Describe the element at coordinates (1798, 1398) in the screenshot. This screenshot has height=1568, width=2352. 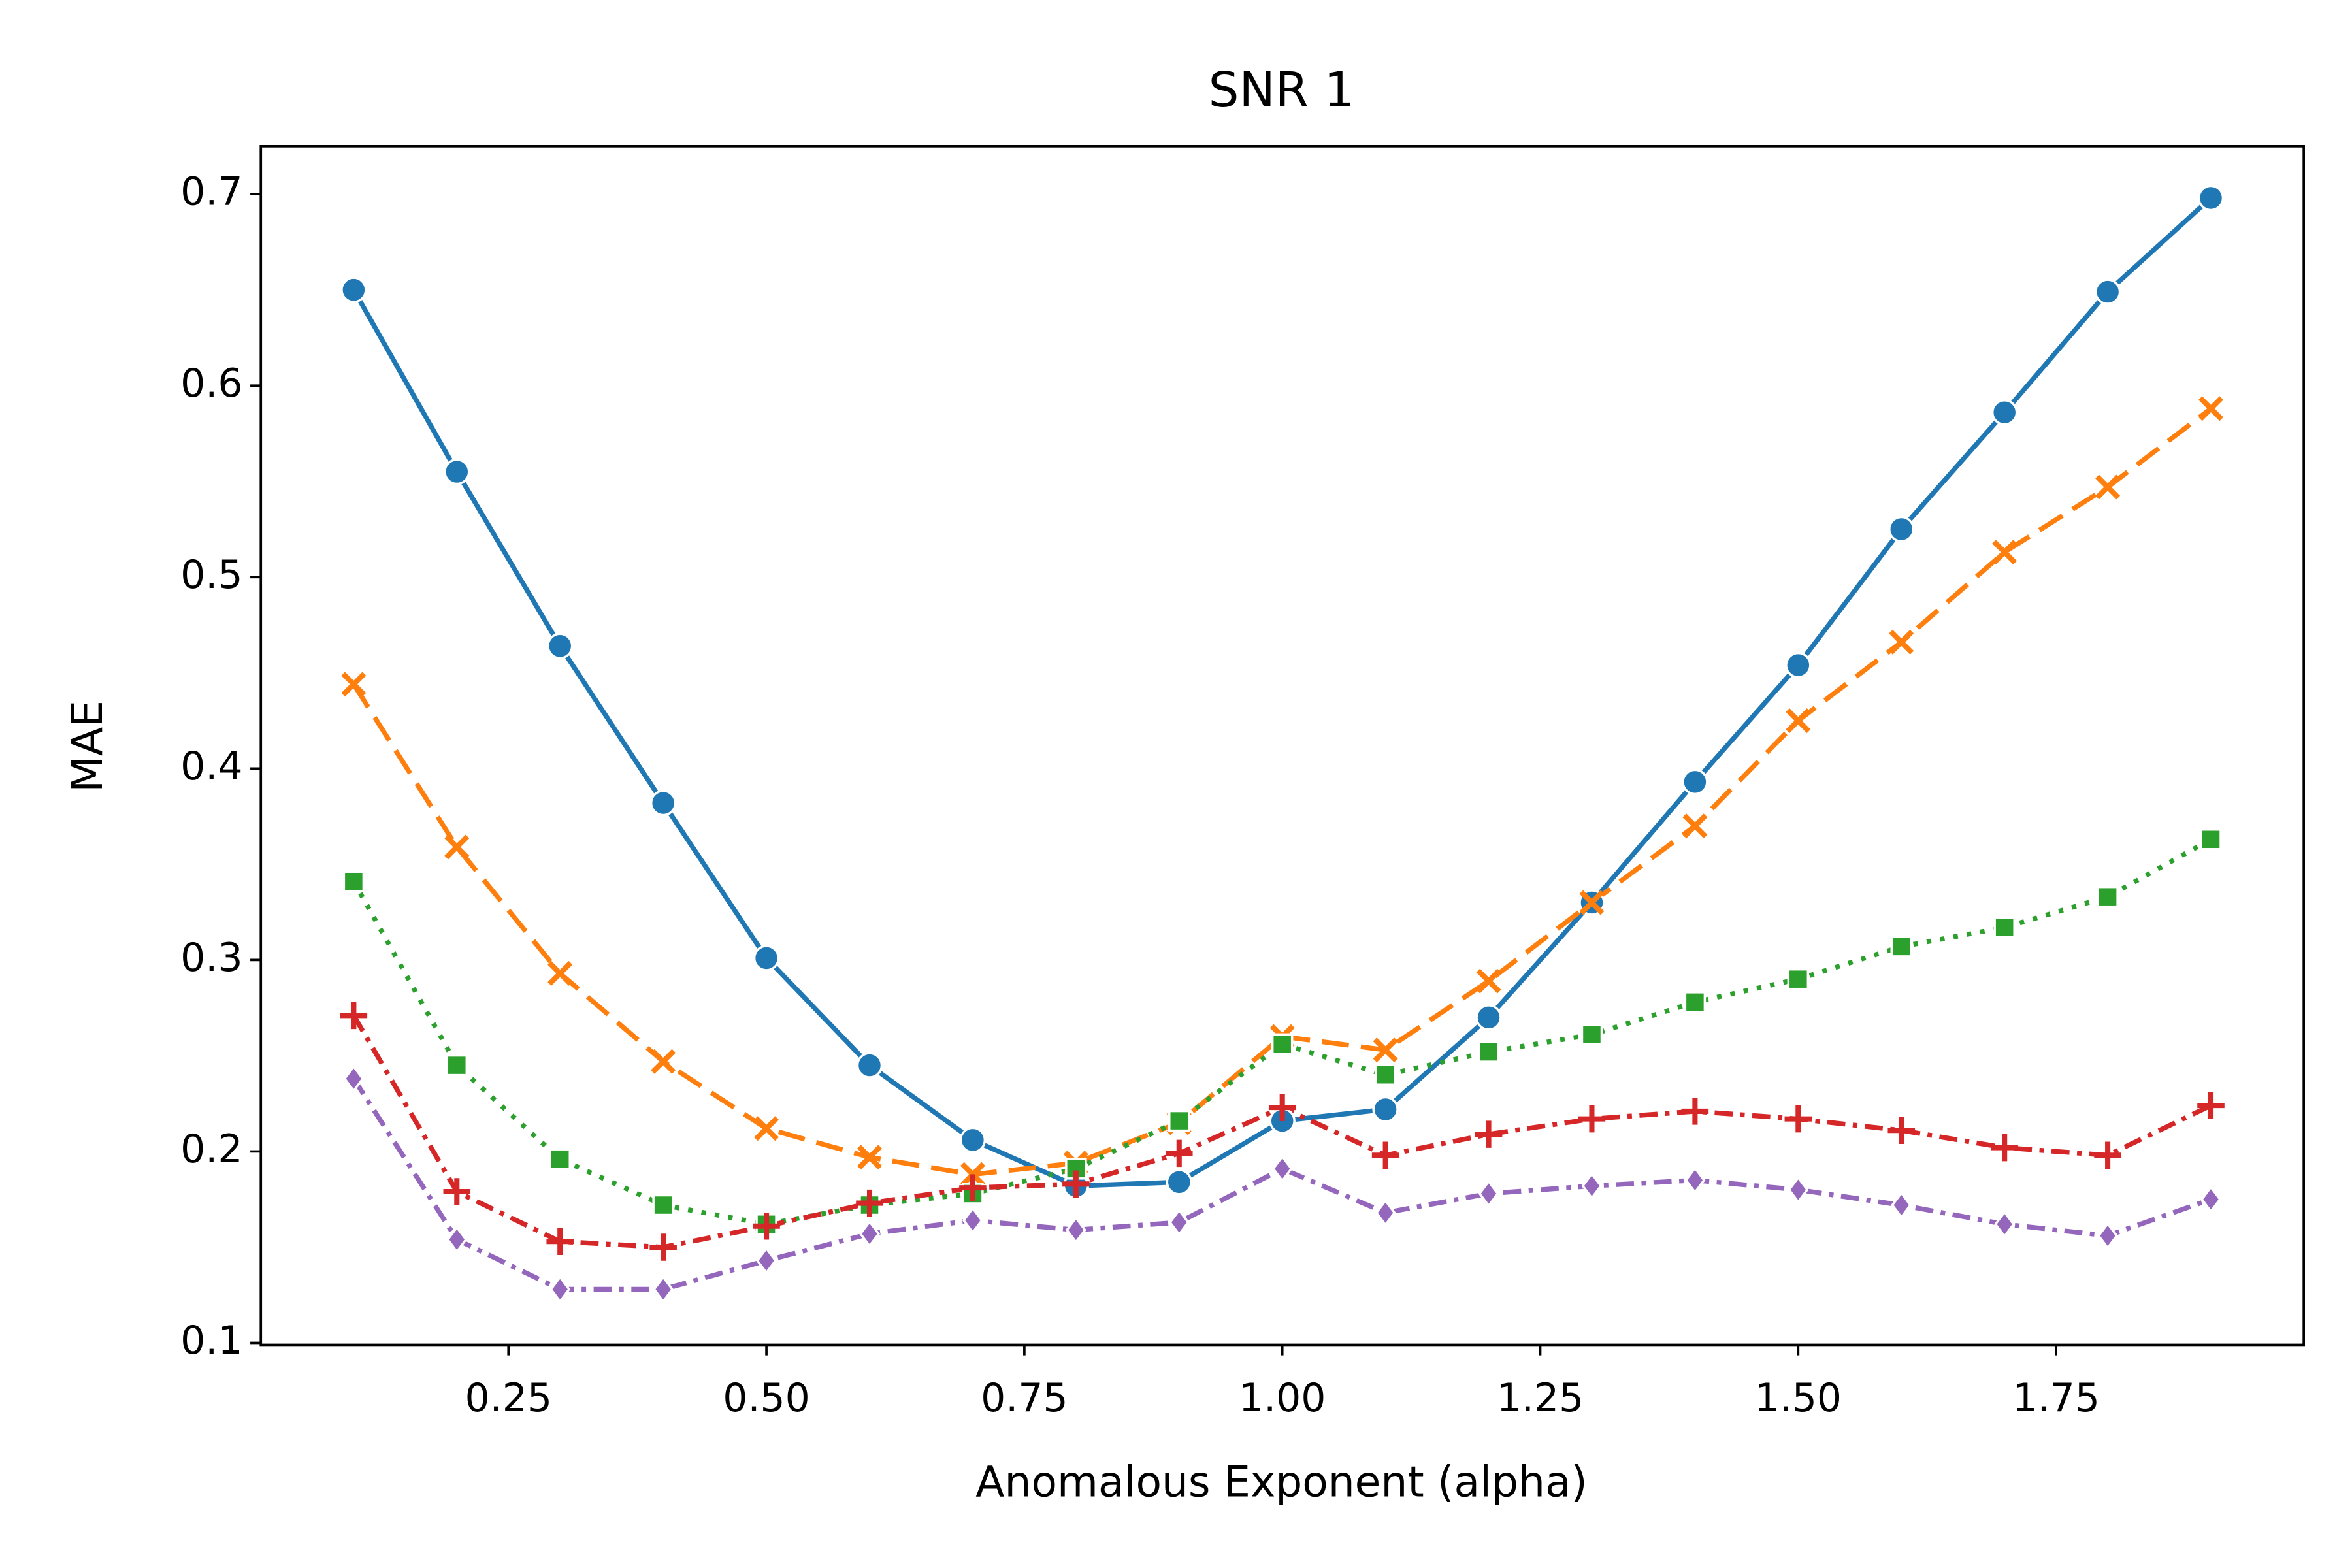
I see `x-tick-label: 1.50` at that location.